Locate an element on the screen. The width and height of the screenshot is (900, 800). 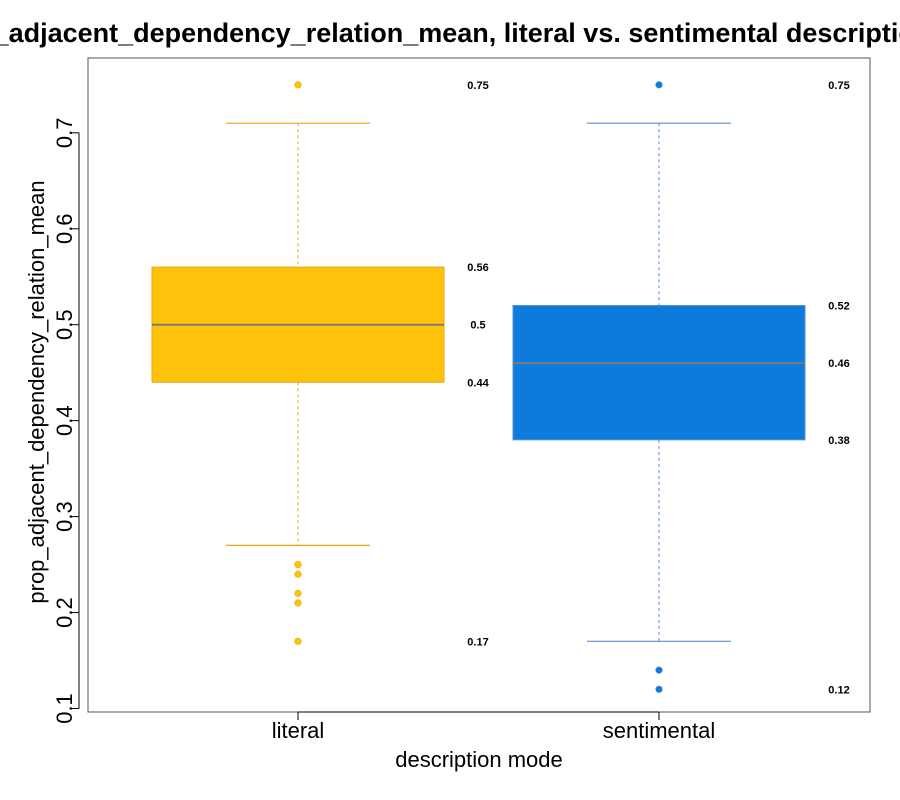
x-tick-label: literal is located at coordinates (298, 730).